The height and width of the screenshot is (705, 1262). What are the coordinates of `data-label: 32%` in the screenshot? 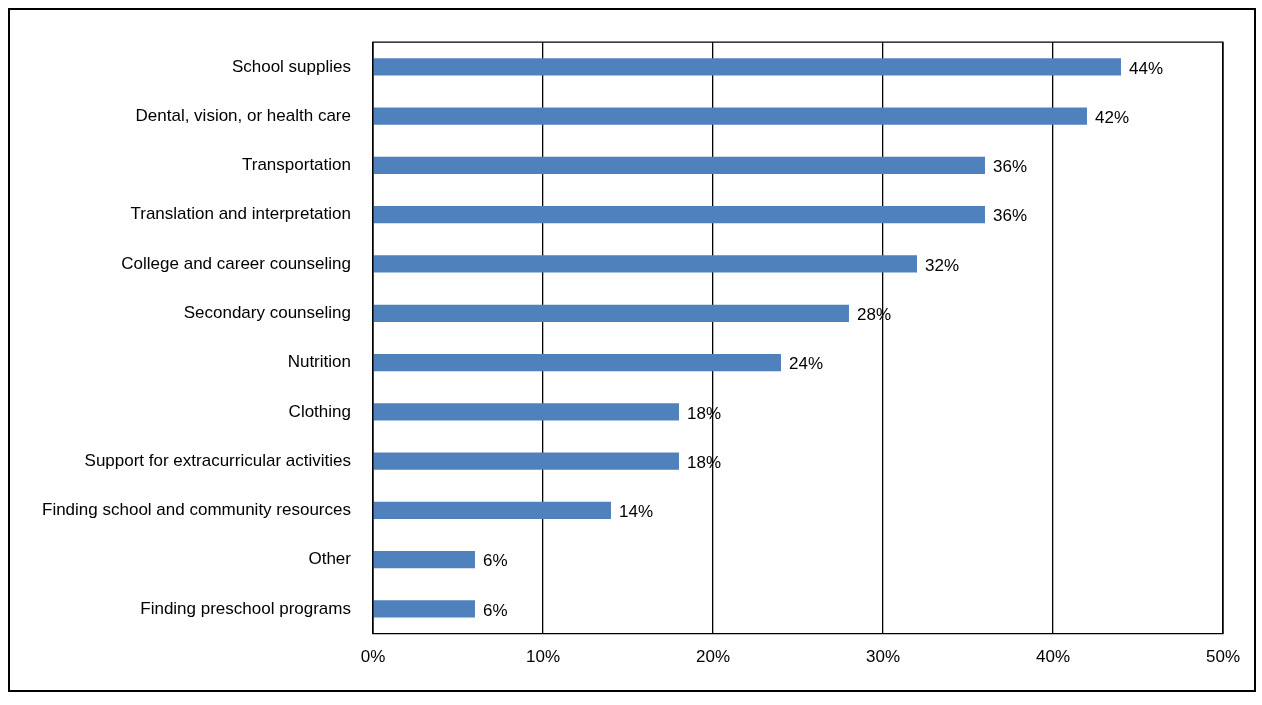 It's located at (942, 265).